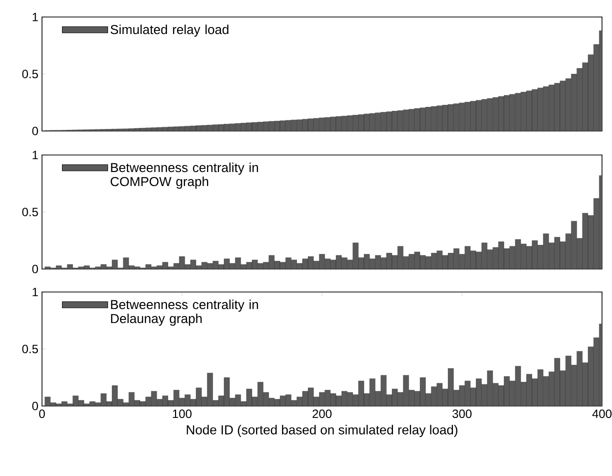 The height and width of the screenshot is (476, 612). What do you see at coordinates (184, 175) in the screenshot?
I see `legend-label: Betweenness centrality in COMPOW graph` at bounding box center [184, 175].